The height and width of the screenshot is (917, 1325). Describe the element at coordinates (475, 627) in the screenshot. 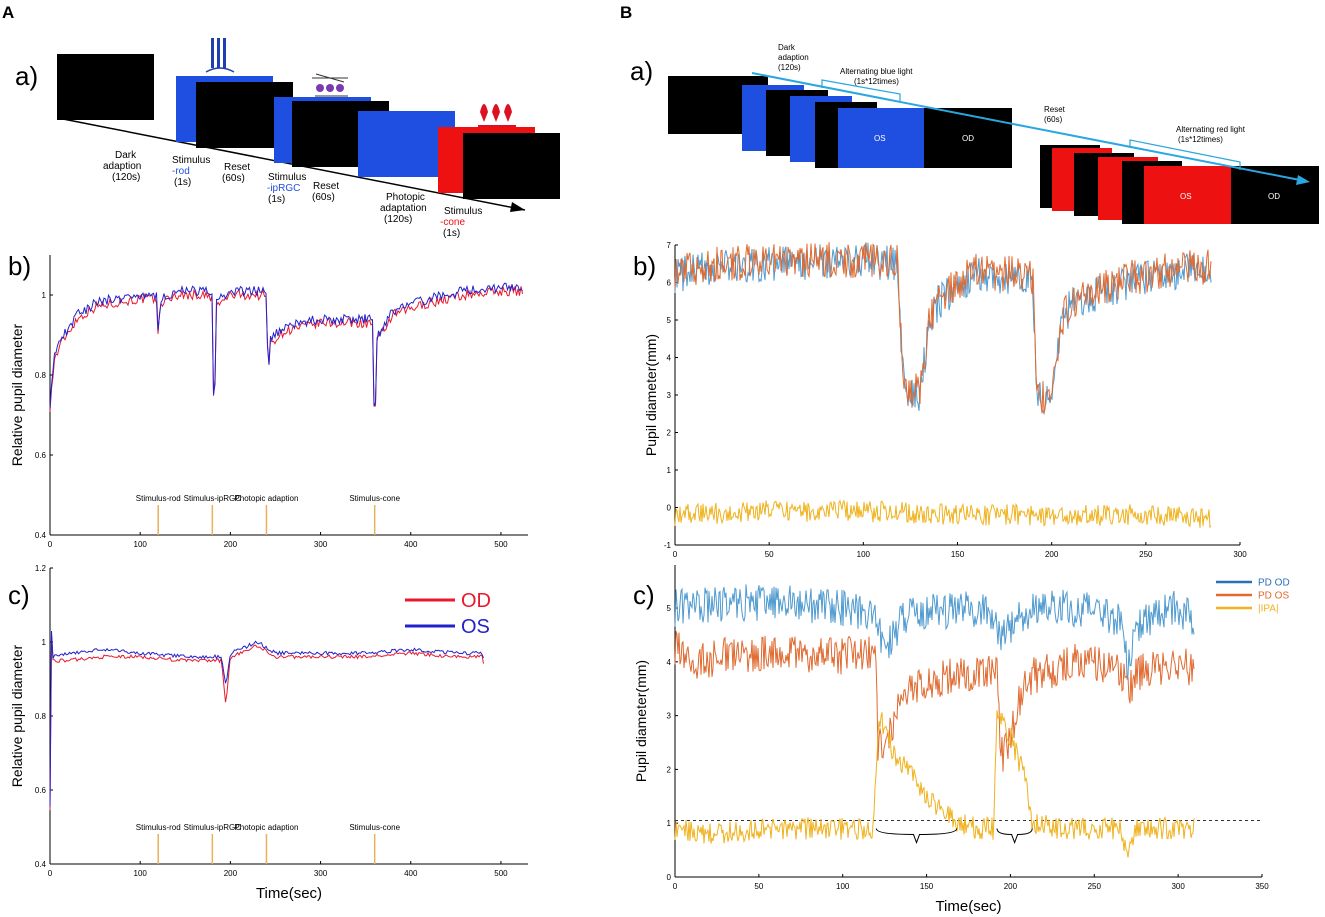

I see `legend-label: OS` at that location.